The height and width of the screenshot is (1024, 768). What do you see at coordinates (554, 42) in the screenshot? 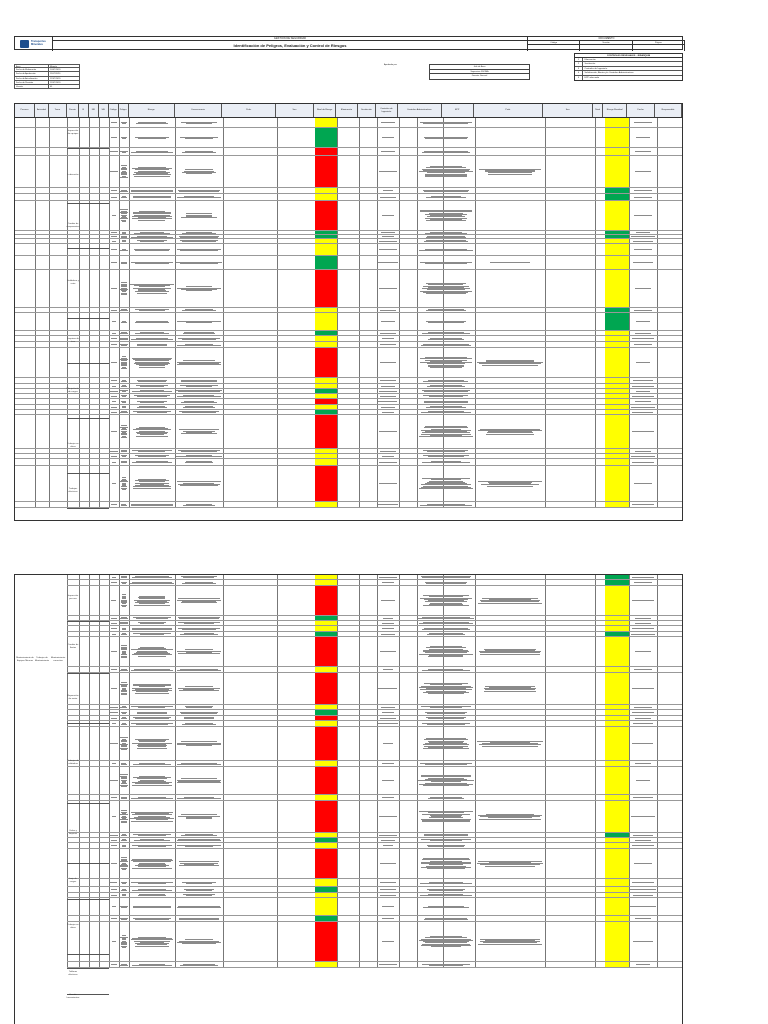
I see `code-label: Código` at bounding box center [554, 42].